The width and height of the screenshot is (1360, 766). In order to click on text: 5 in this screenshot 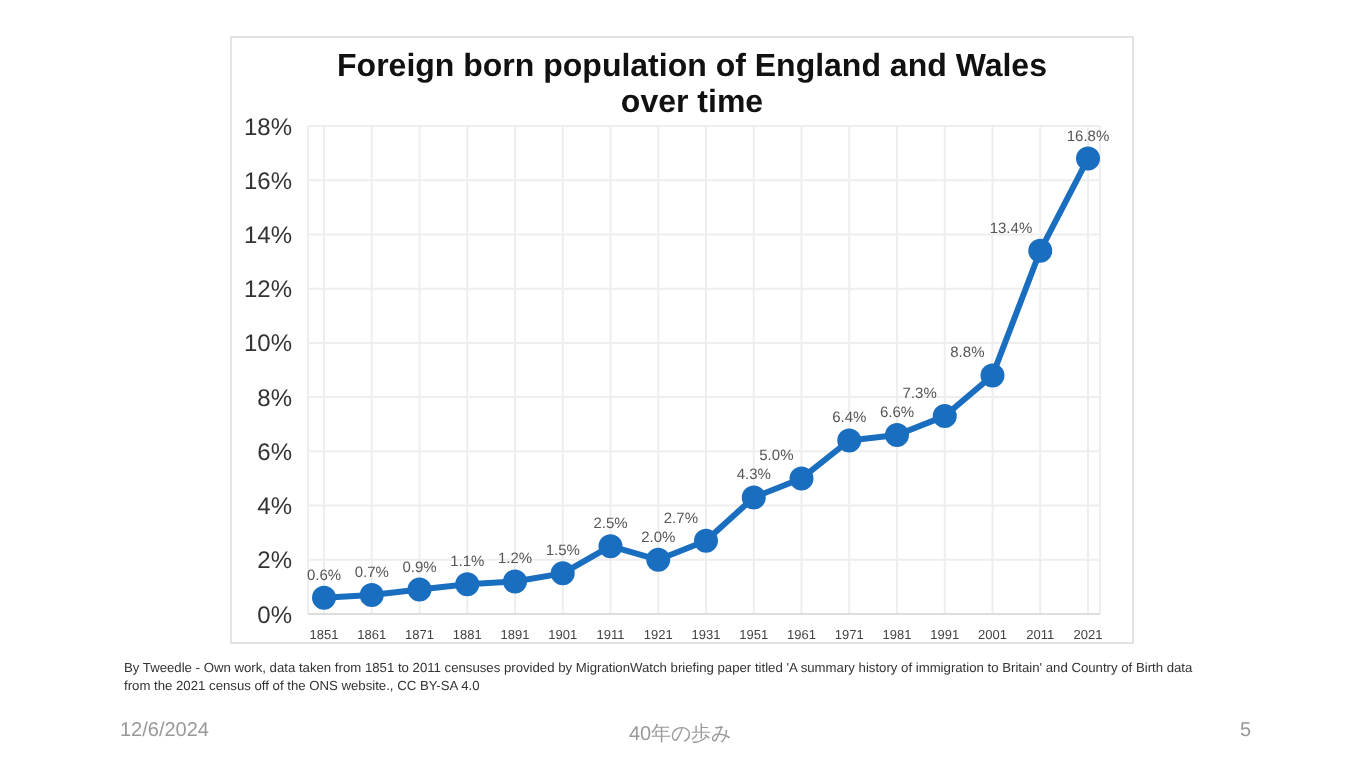, I will do `click(1246, 731)`.